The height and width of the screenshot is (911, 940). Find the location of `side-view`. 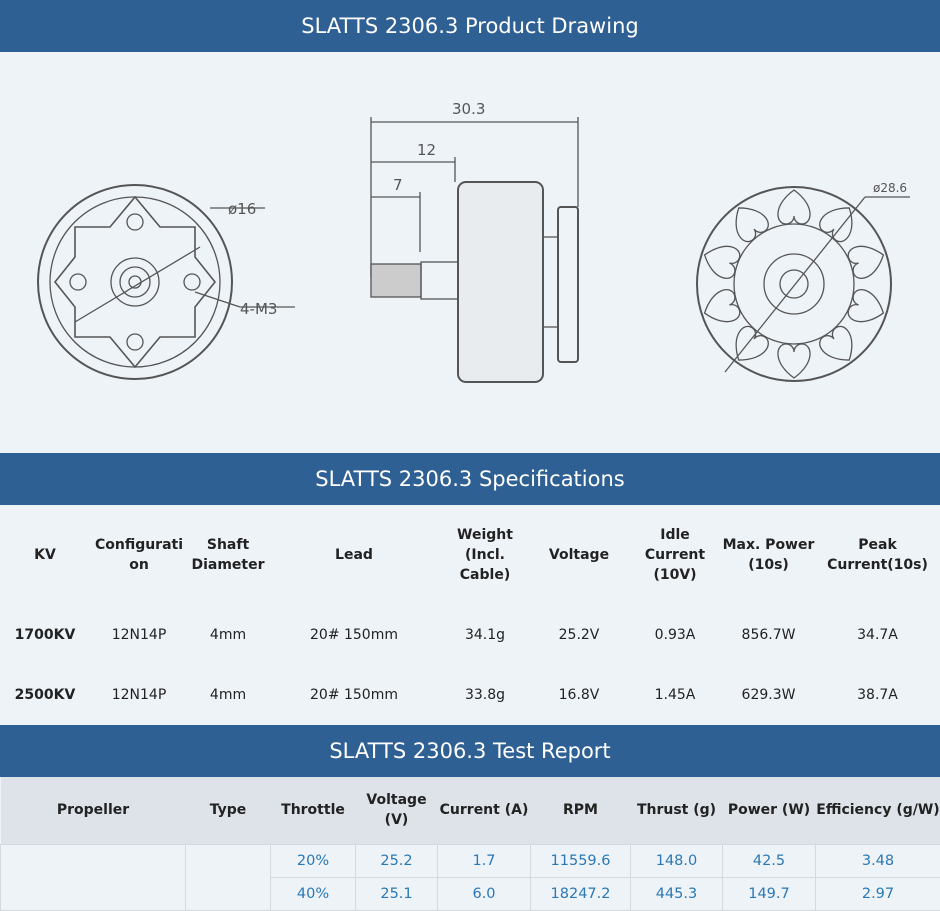

side-view is located at coordinates (474, 249).